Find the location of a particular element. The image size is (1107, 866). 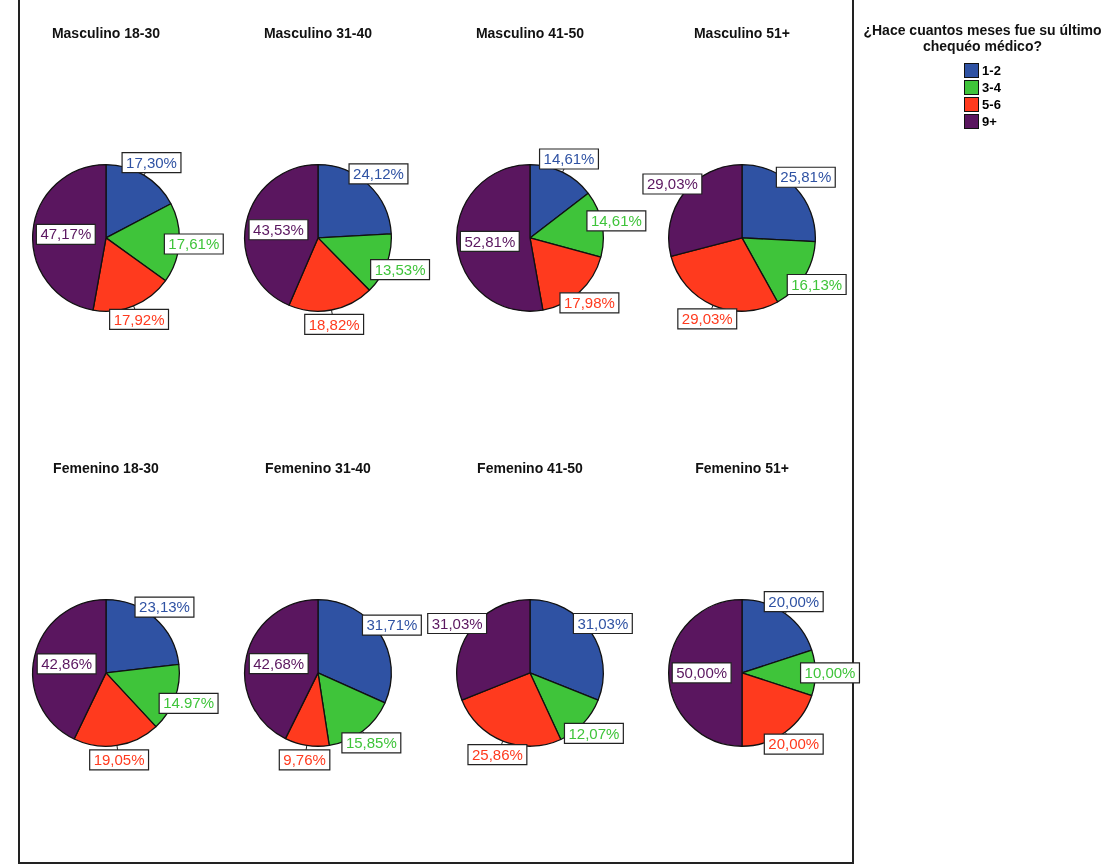

legend-title: ¿Hace cuantos meses fue su último chequéo médico? is located at coordinates (982, 38).